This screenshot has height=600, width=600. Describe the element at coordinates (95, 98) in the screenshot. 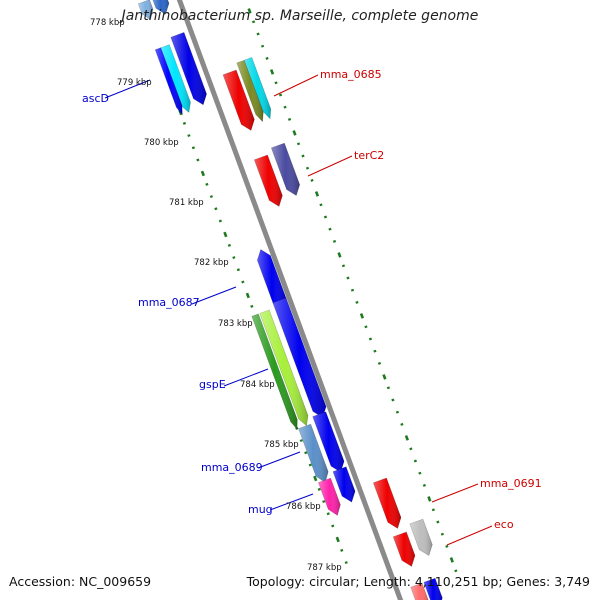

I see `gene-label-ascD: ascD` at that location.